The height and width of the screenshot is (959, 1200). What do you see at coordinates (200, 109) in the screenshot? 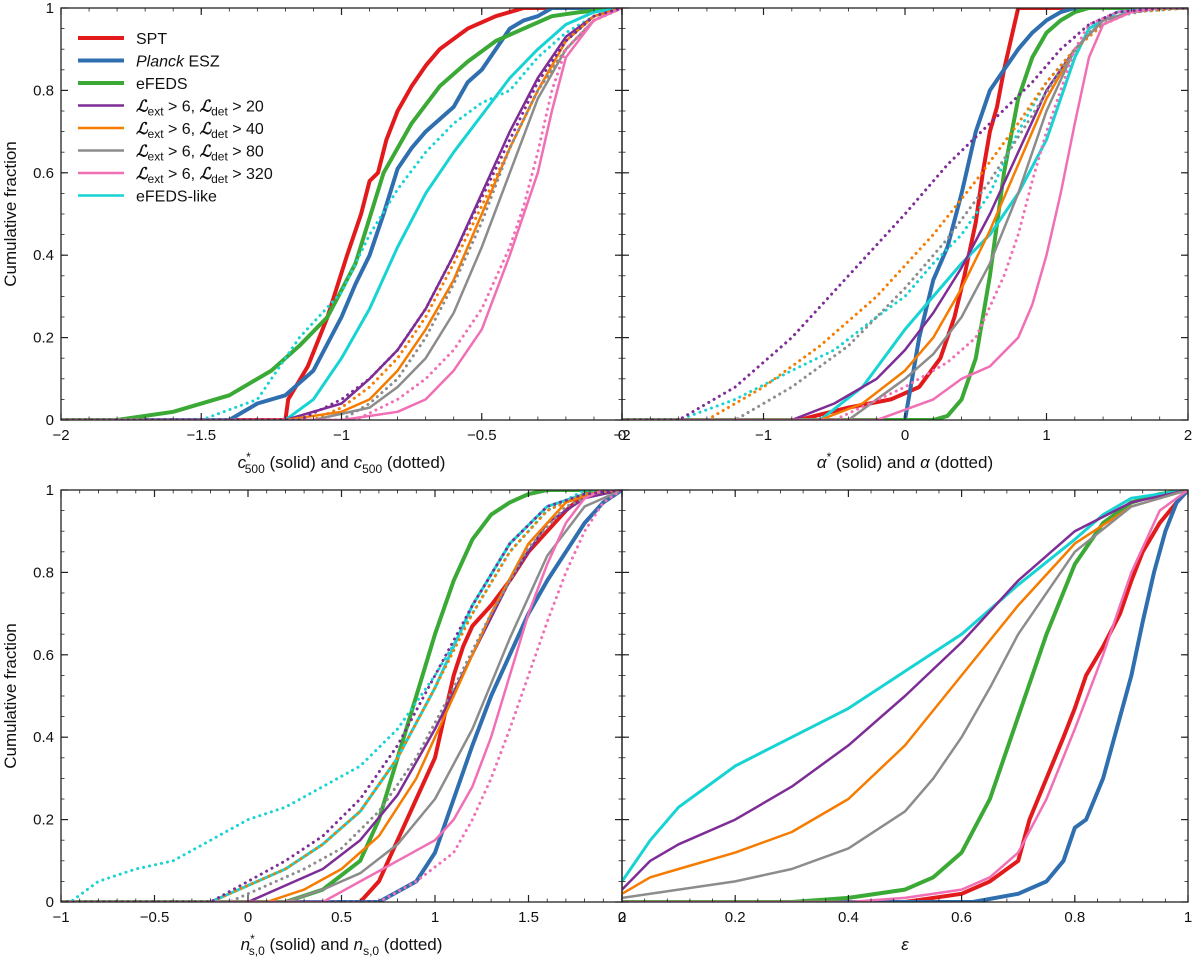
I see `legend-entry-label: ℒext > 6, ℒdet > 20` at bounding box center [200, 109].